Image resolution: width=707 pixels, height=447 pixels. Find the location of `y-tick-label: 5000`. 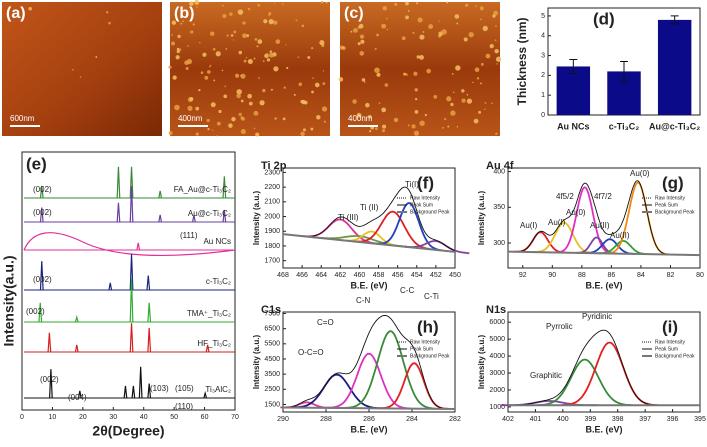

y-tick-label: 5000 is located at coordinates (497, 339).